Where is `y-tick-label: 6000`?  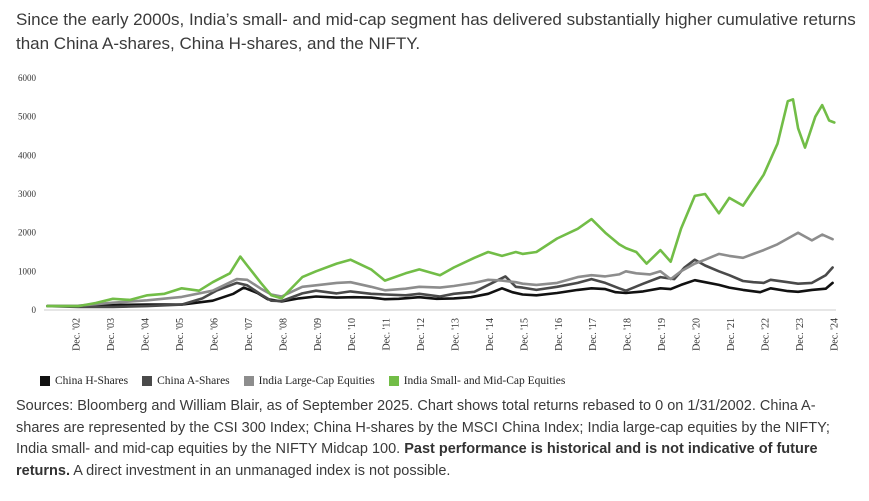 y-tick-label: 6000 is located at coordinates (27, 78).